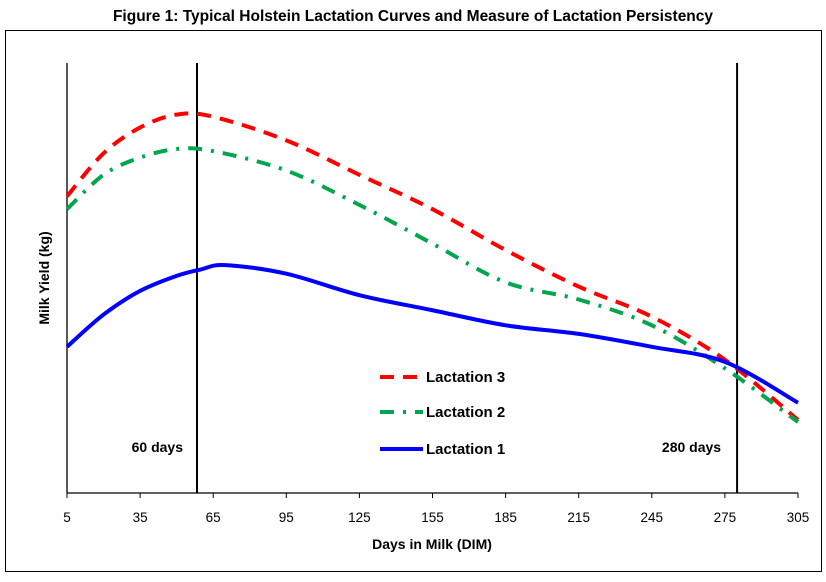 This screenshot has width=826, height=582. I want to click on reference-line-label: 60 days, so click(158, 447).